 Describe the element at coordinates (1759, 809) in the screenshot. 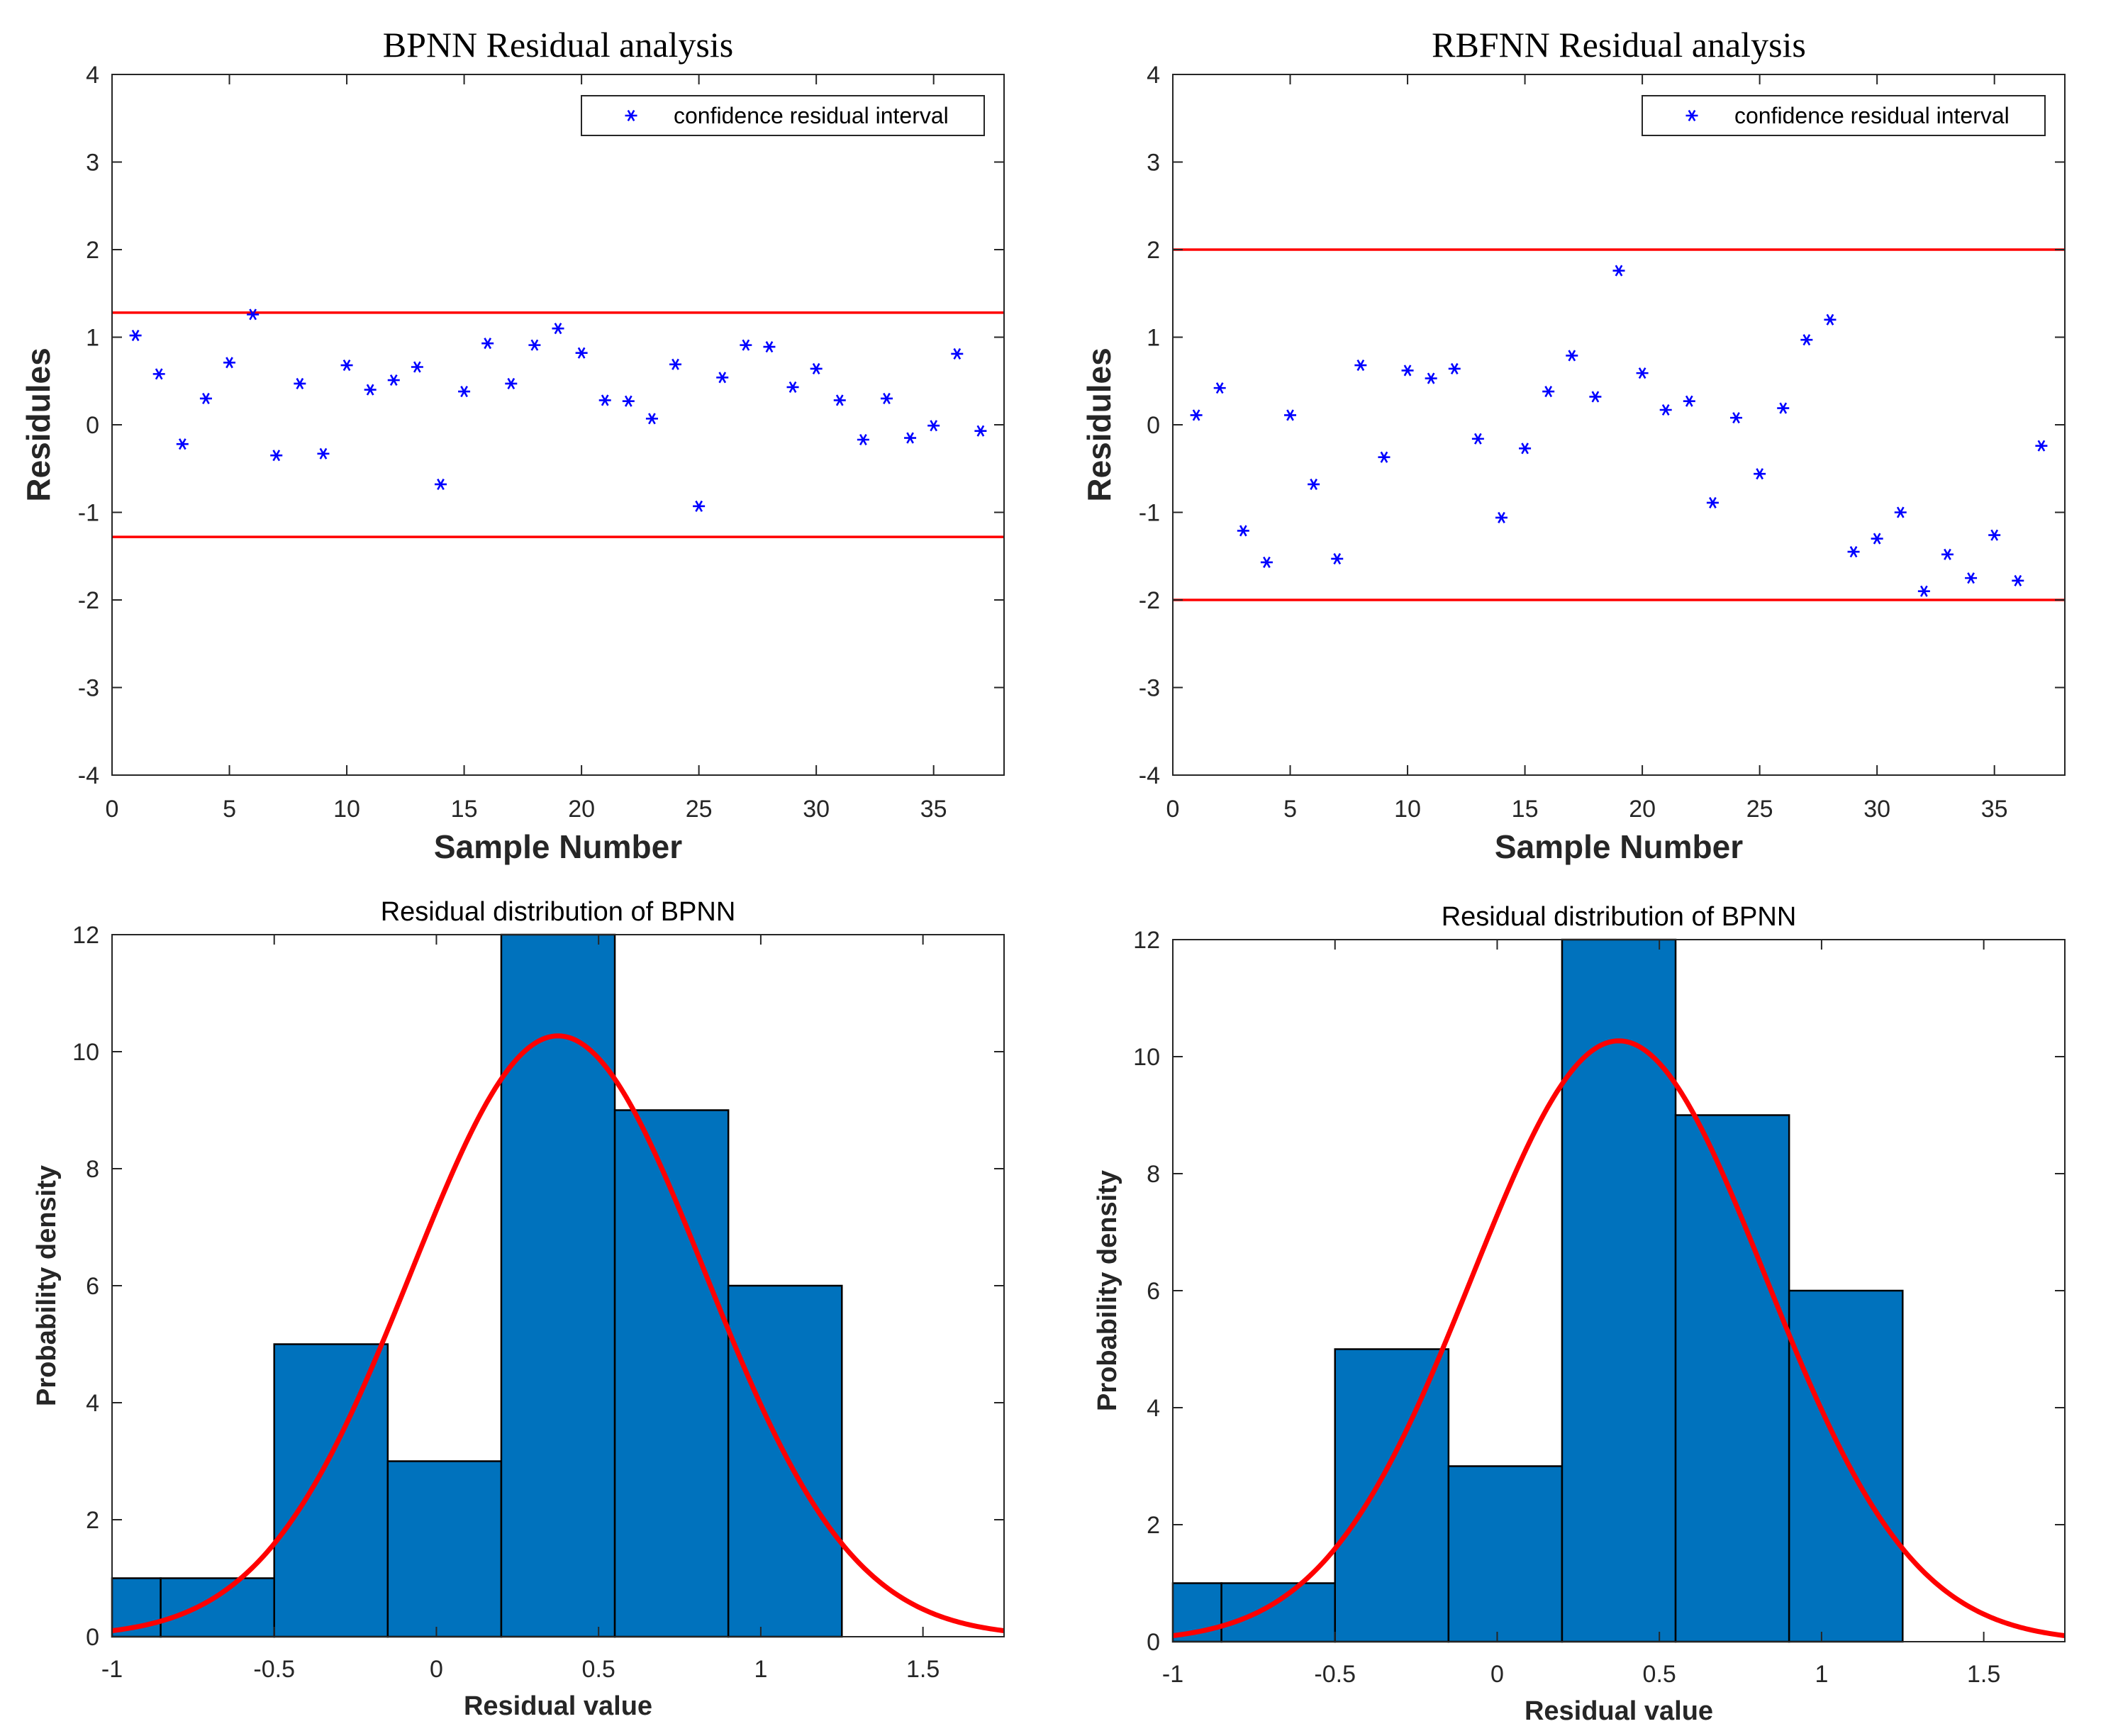

I see `x-tick-label: 25` at that location.